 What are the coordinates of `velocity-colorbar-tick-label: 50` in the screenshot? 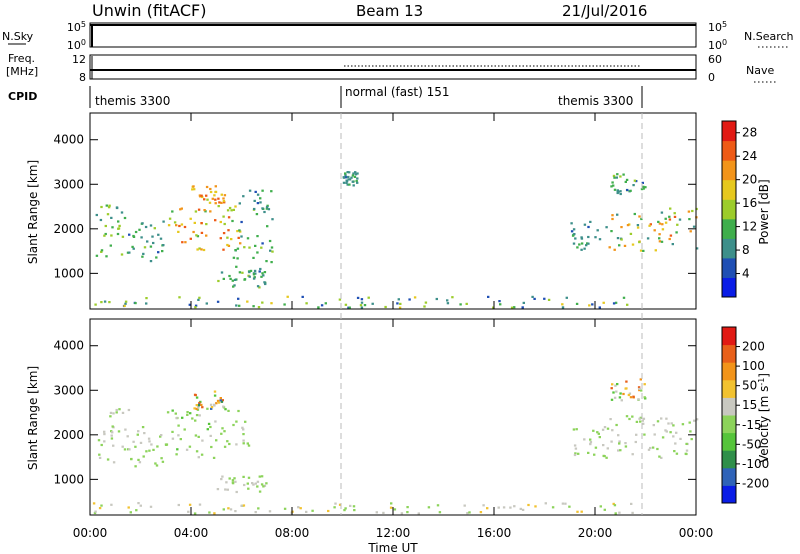 It's located at (749, 386).